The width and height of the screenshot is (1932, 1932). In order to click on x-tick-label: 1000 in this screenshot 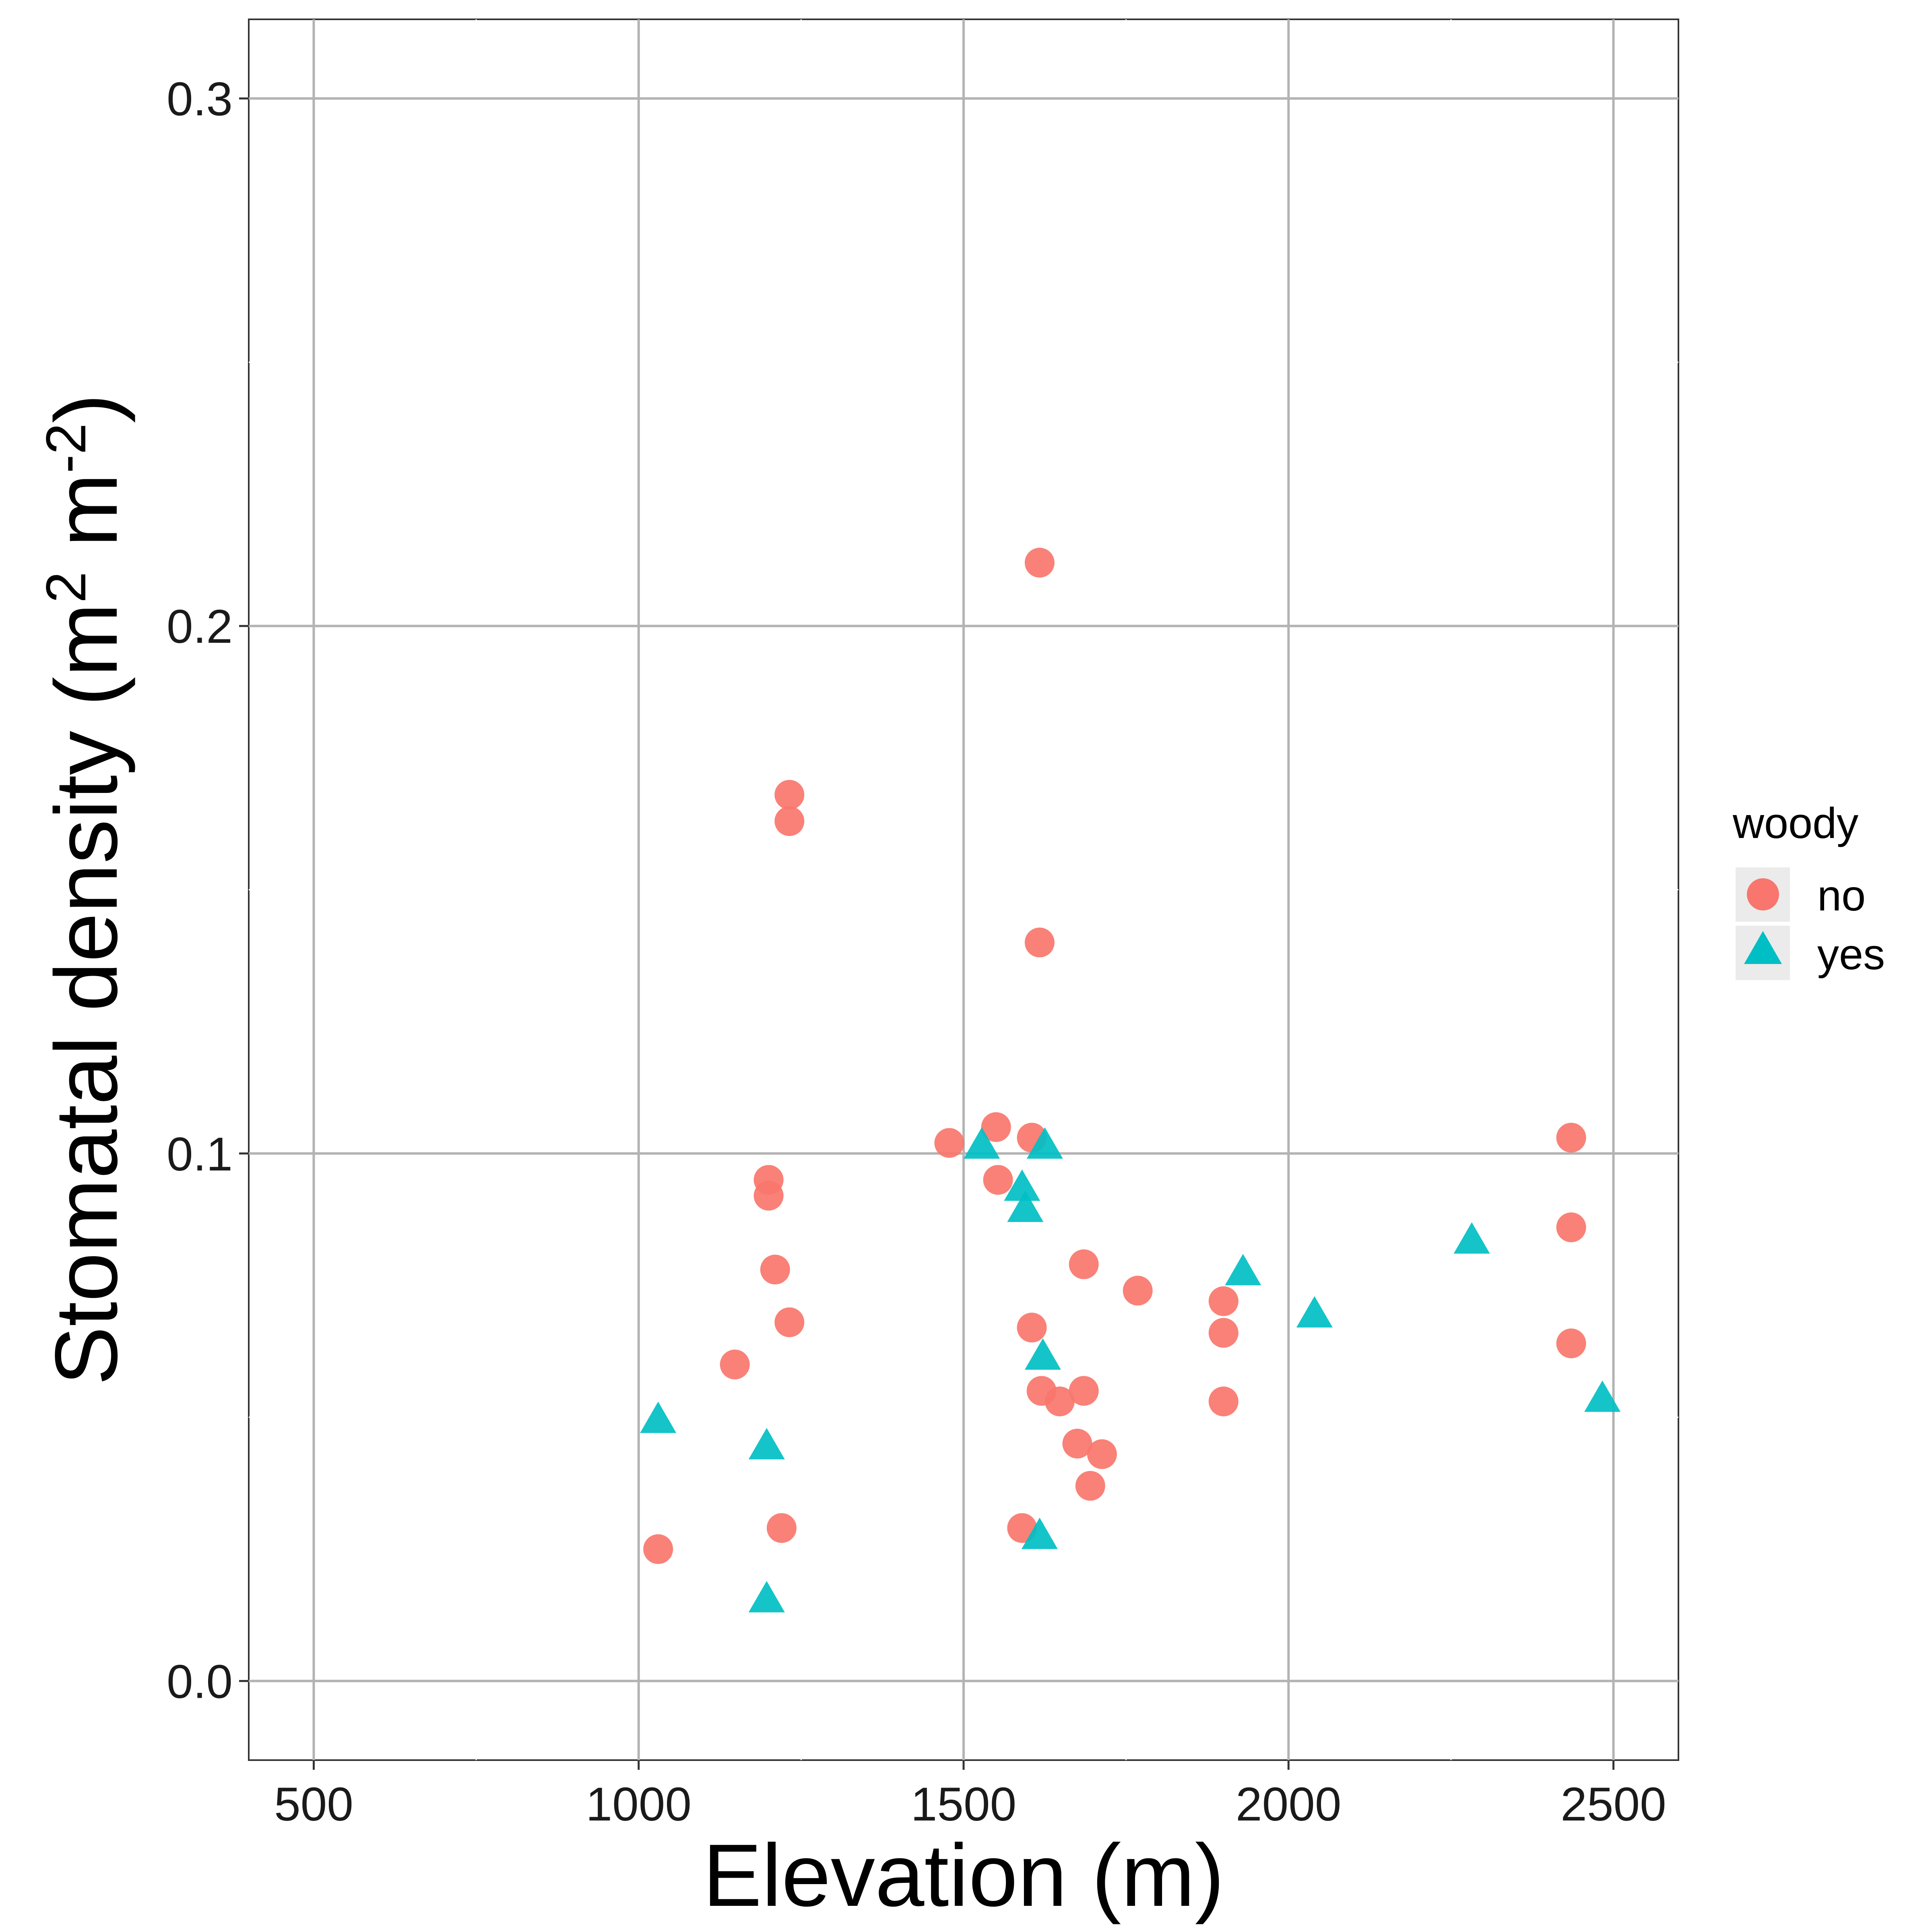, I will do `click(638, 1804)`.